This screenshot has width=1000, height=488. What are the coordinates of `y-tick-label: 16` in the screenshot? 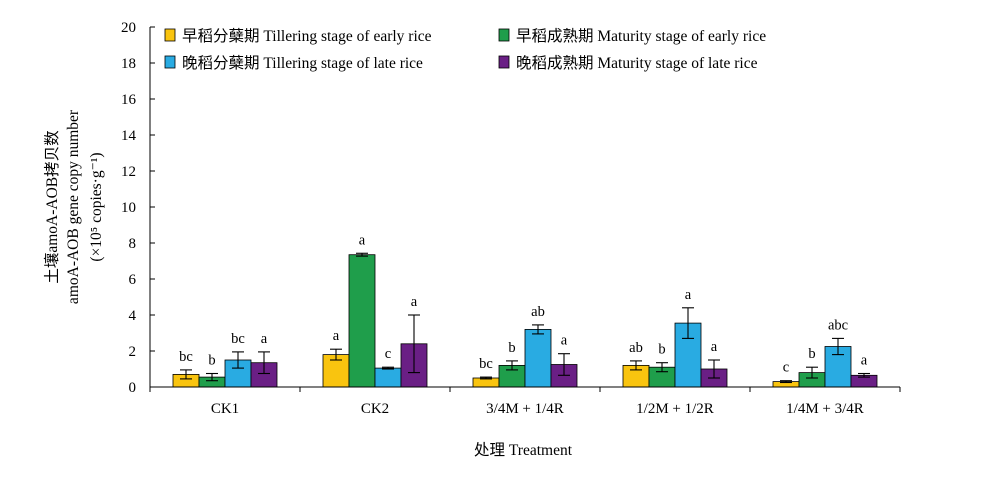 It's located at (129, 100).